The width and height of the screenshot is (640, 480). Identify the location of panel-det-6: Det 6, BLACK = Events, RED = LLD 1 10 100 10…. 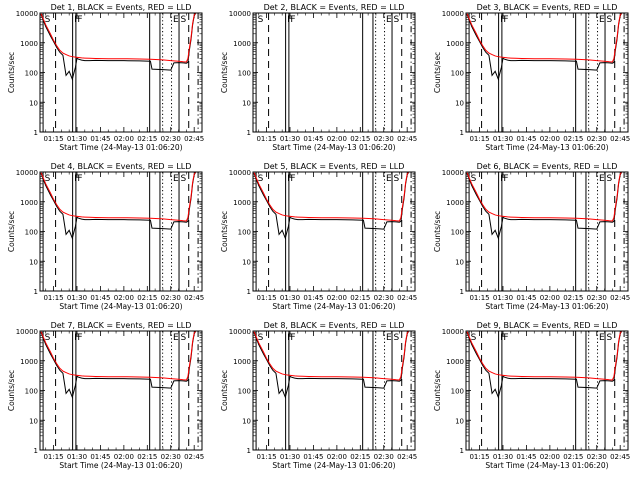
(531, 236).